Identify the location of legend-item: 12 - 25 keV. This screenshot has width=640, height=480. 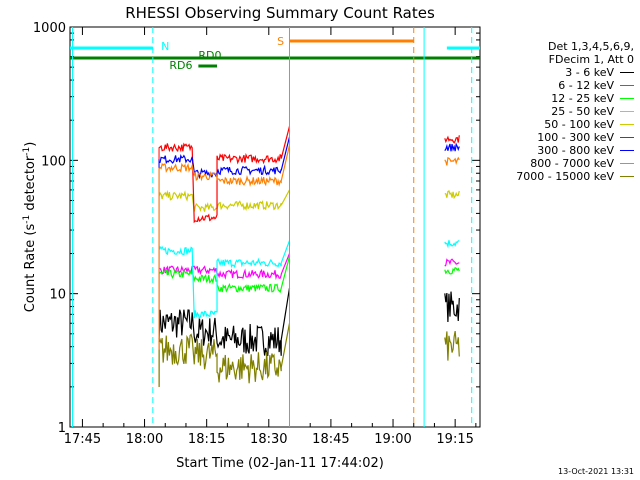
(575, 98).